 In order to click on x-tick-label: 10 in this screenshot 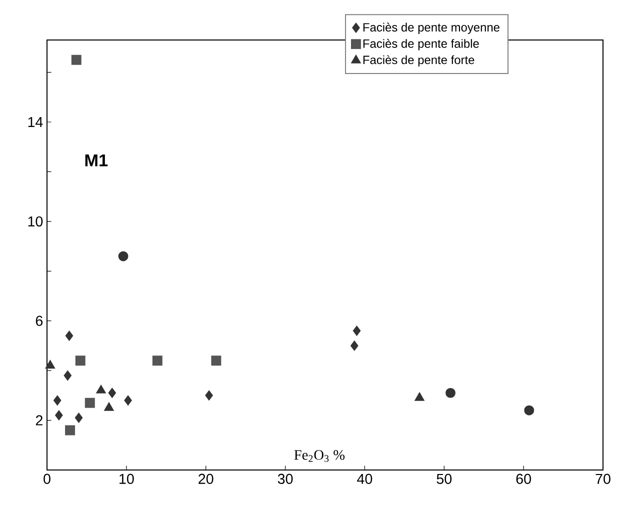, I will do `click(127, 479)`.